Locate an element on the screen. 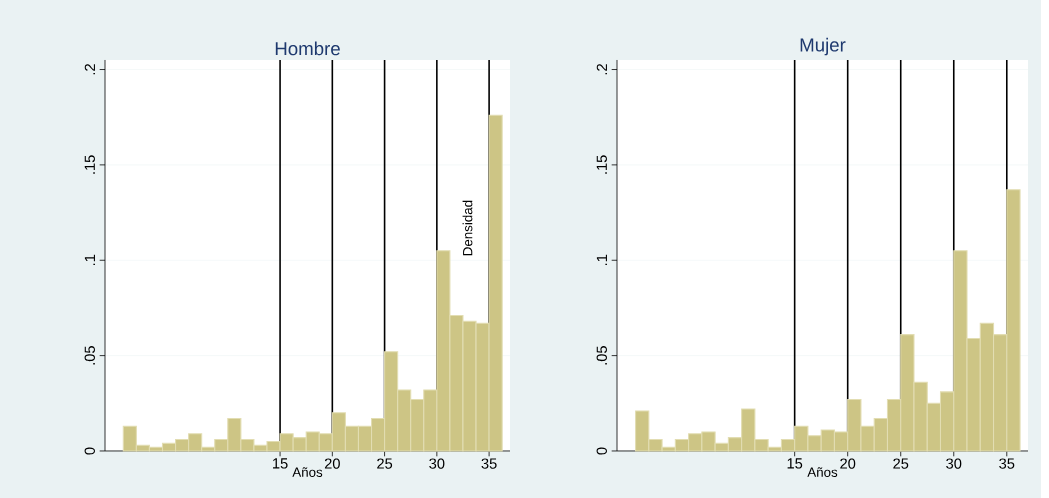 This screenshot has height=498, width=1049. annotation: Densidad is located at coordinates (467, 228).